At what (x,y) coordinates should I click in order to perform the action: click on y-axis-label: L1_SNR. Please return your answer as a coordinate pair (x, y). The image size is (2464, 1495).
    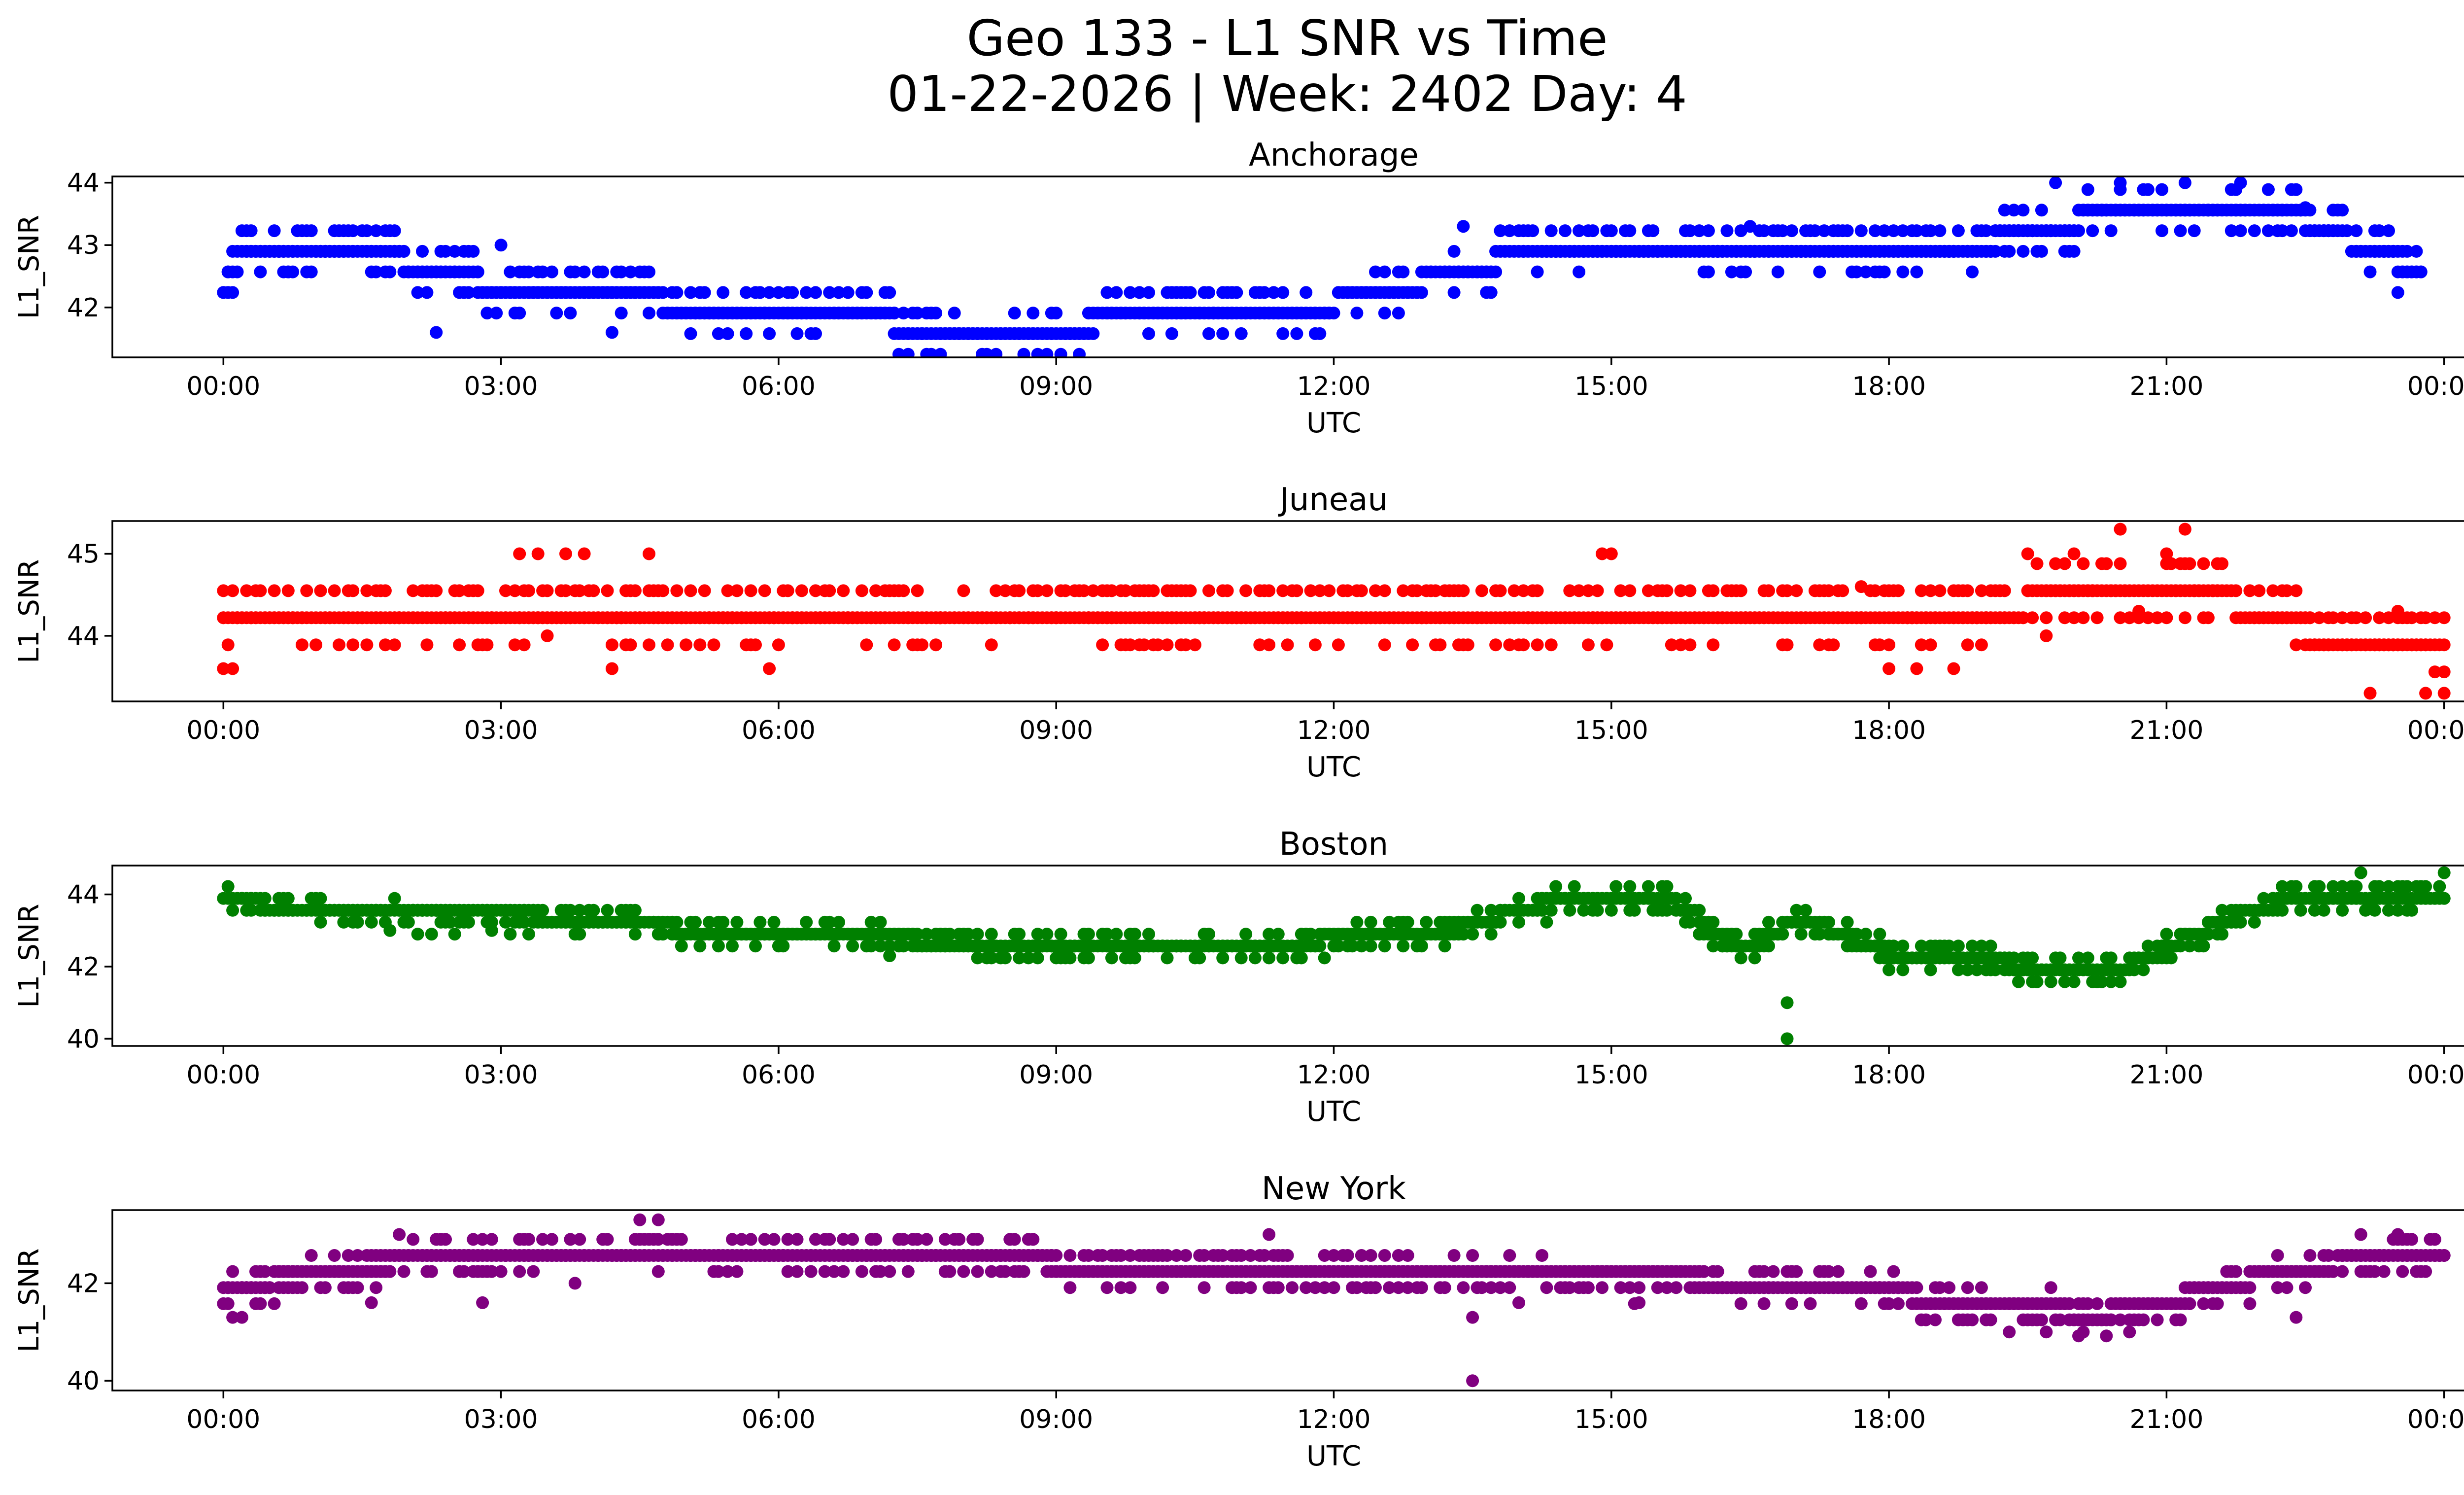
    Looking at the image, I should click on (29, 611).